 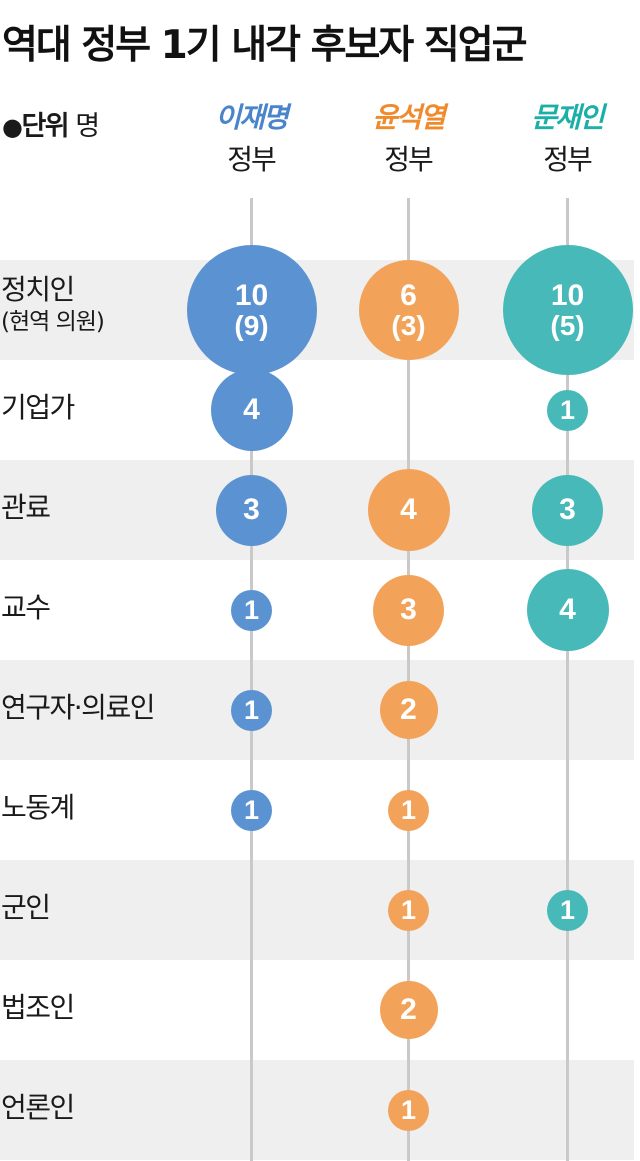 I want to click on bubble: 10 (9), so click(x=251, y=310).